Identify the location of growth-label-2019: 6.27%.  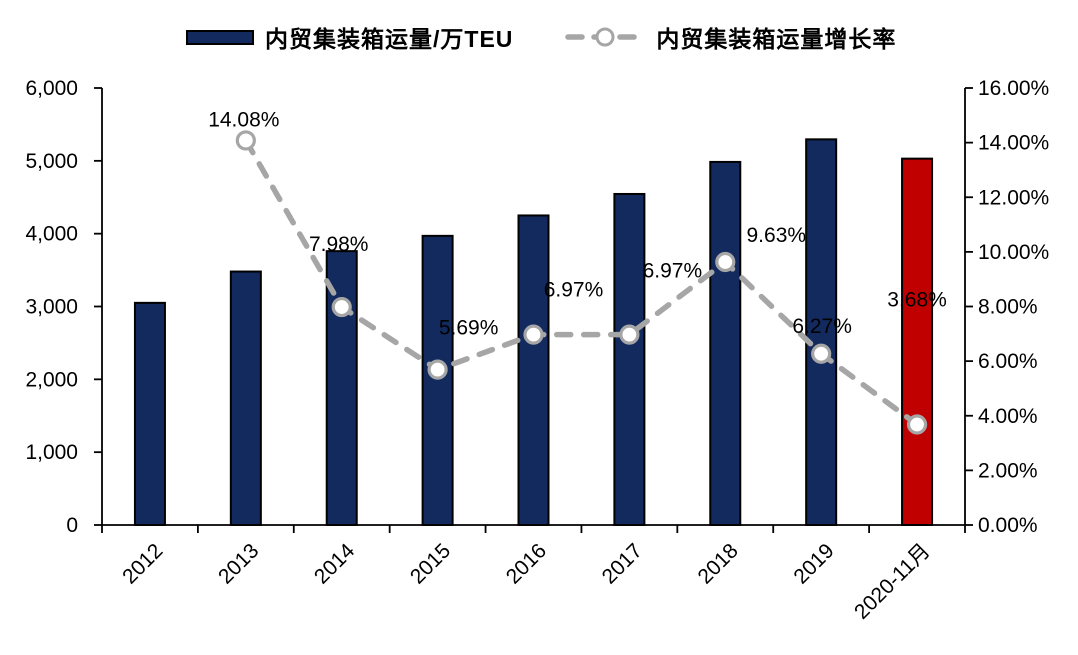
(822, 326).